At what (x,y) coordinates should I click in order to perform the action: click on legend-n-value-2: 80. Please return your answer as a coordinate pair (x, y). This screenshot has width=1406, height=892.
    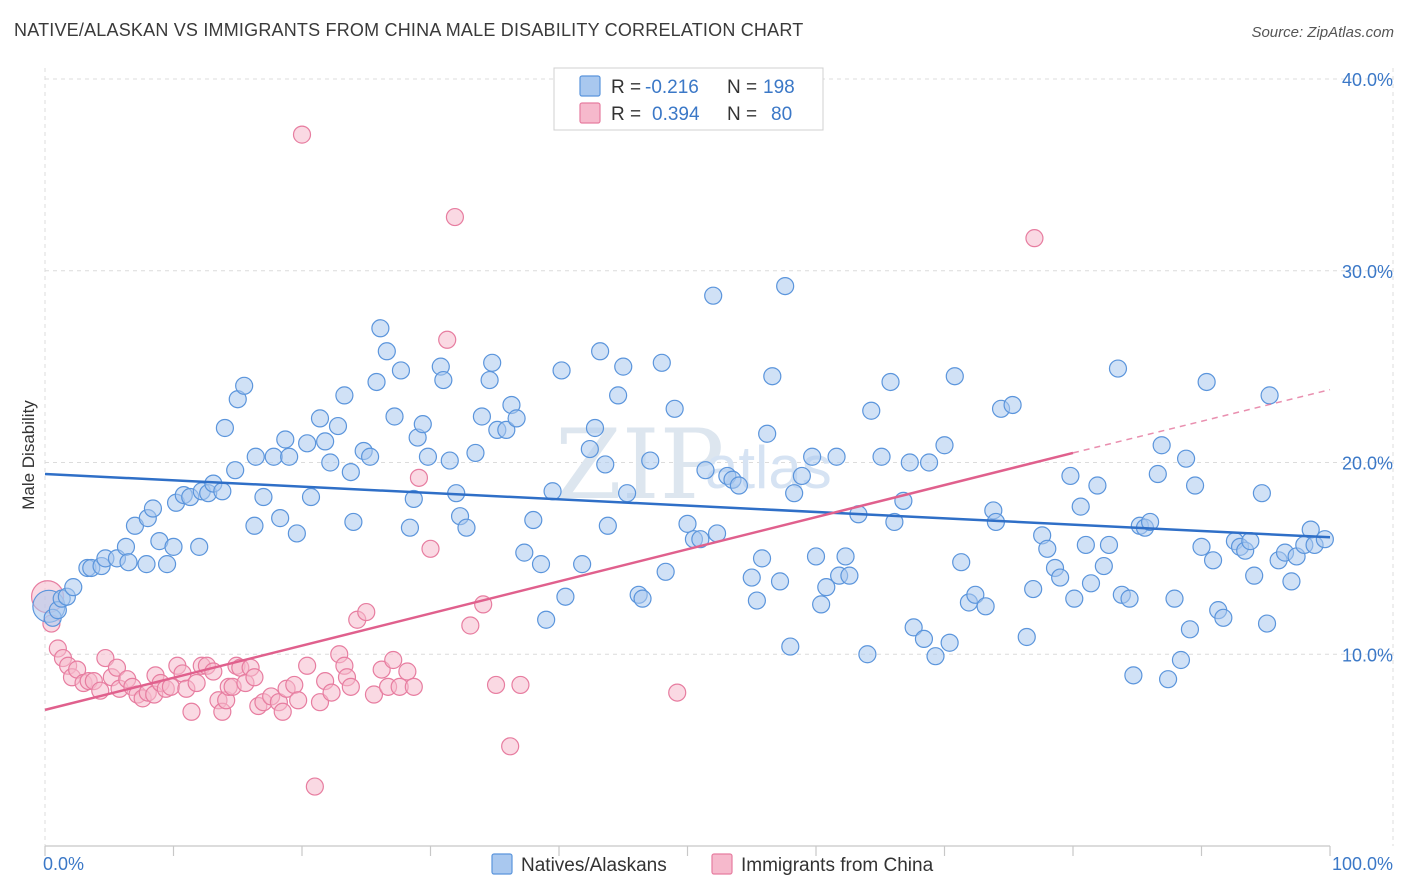
    Looking at the image, I should click on (781, 114).